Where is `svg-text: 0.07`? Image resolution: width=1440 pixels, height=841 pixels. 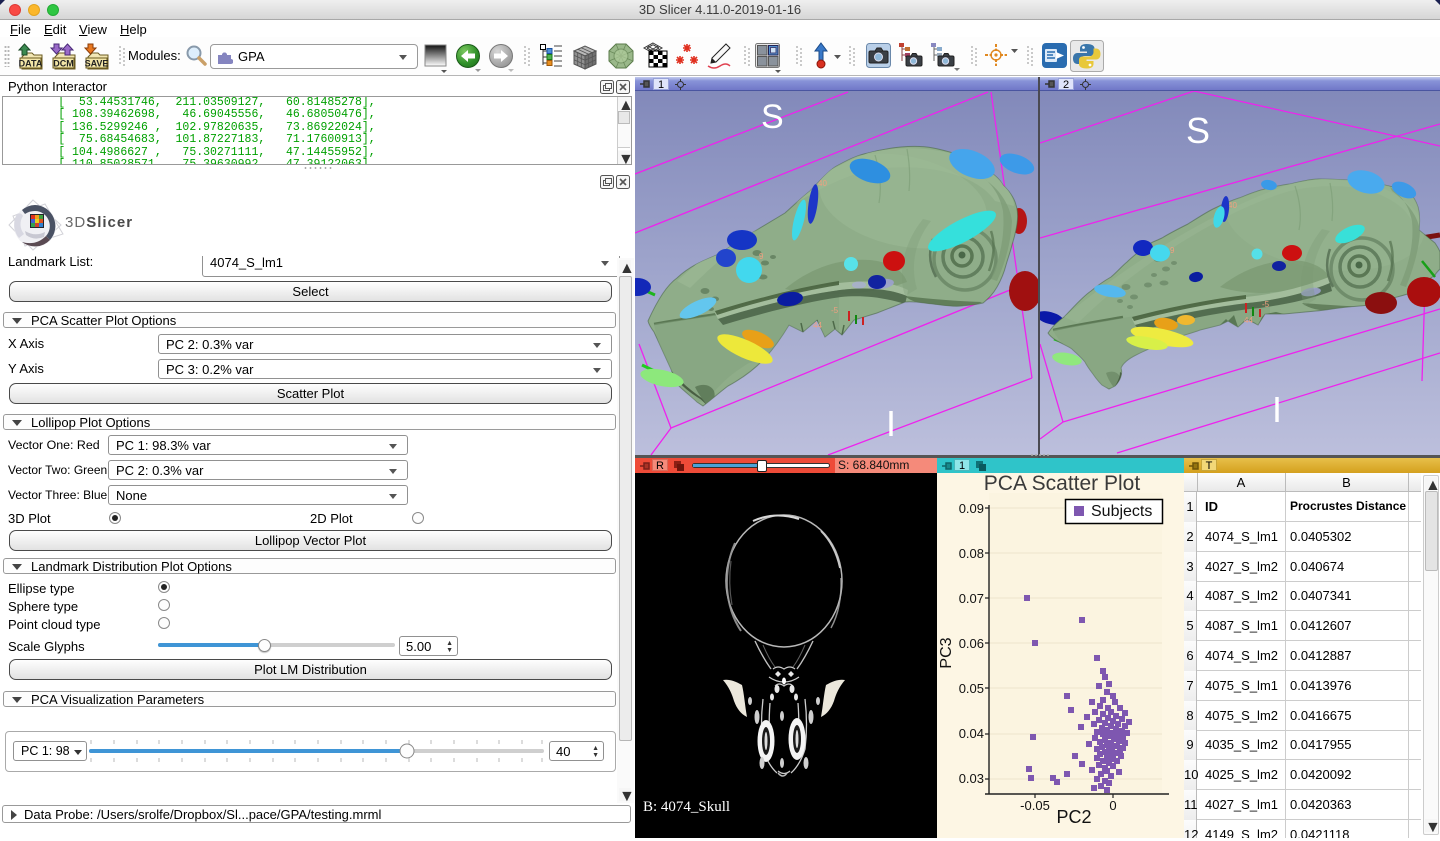
svg-text: 0.07 is located at coordinates (971, 598).